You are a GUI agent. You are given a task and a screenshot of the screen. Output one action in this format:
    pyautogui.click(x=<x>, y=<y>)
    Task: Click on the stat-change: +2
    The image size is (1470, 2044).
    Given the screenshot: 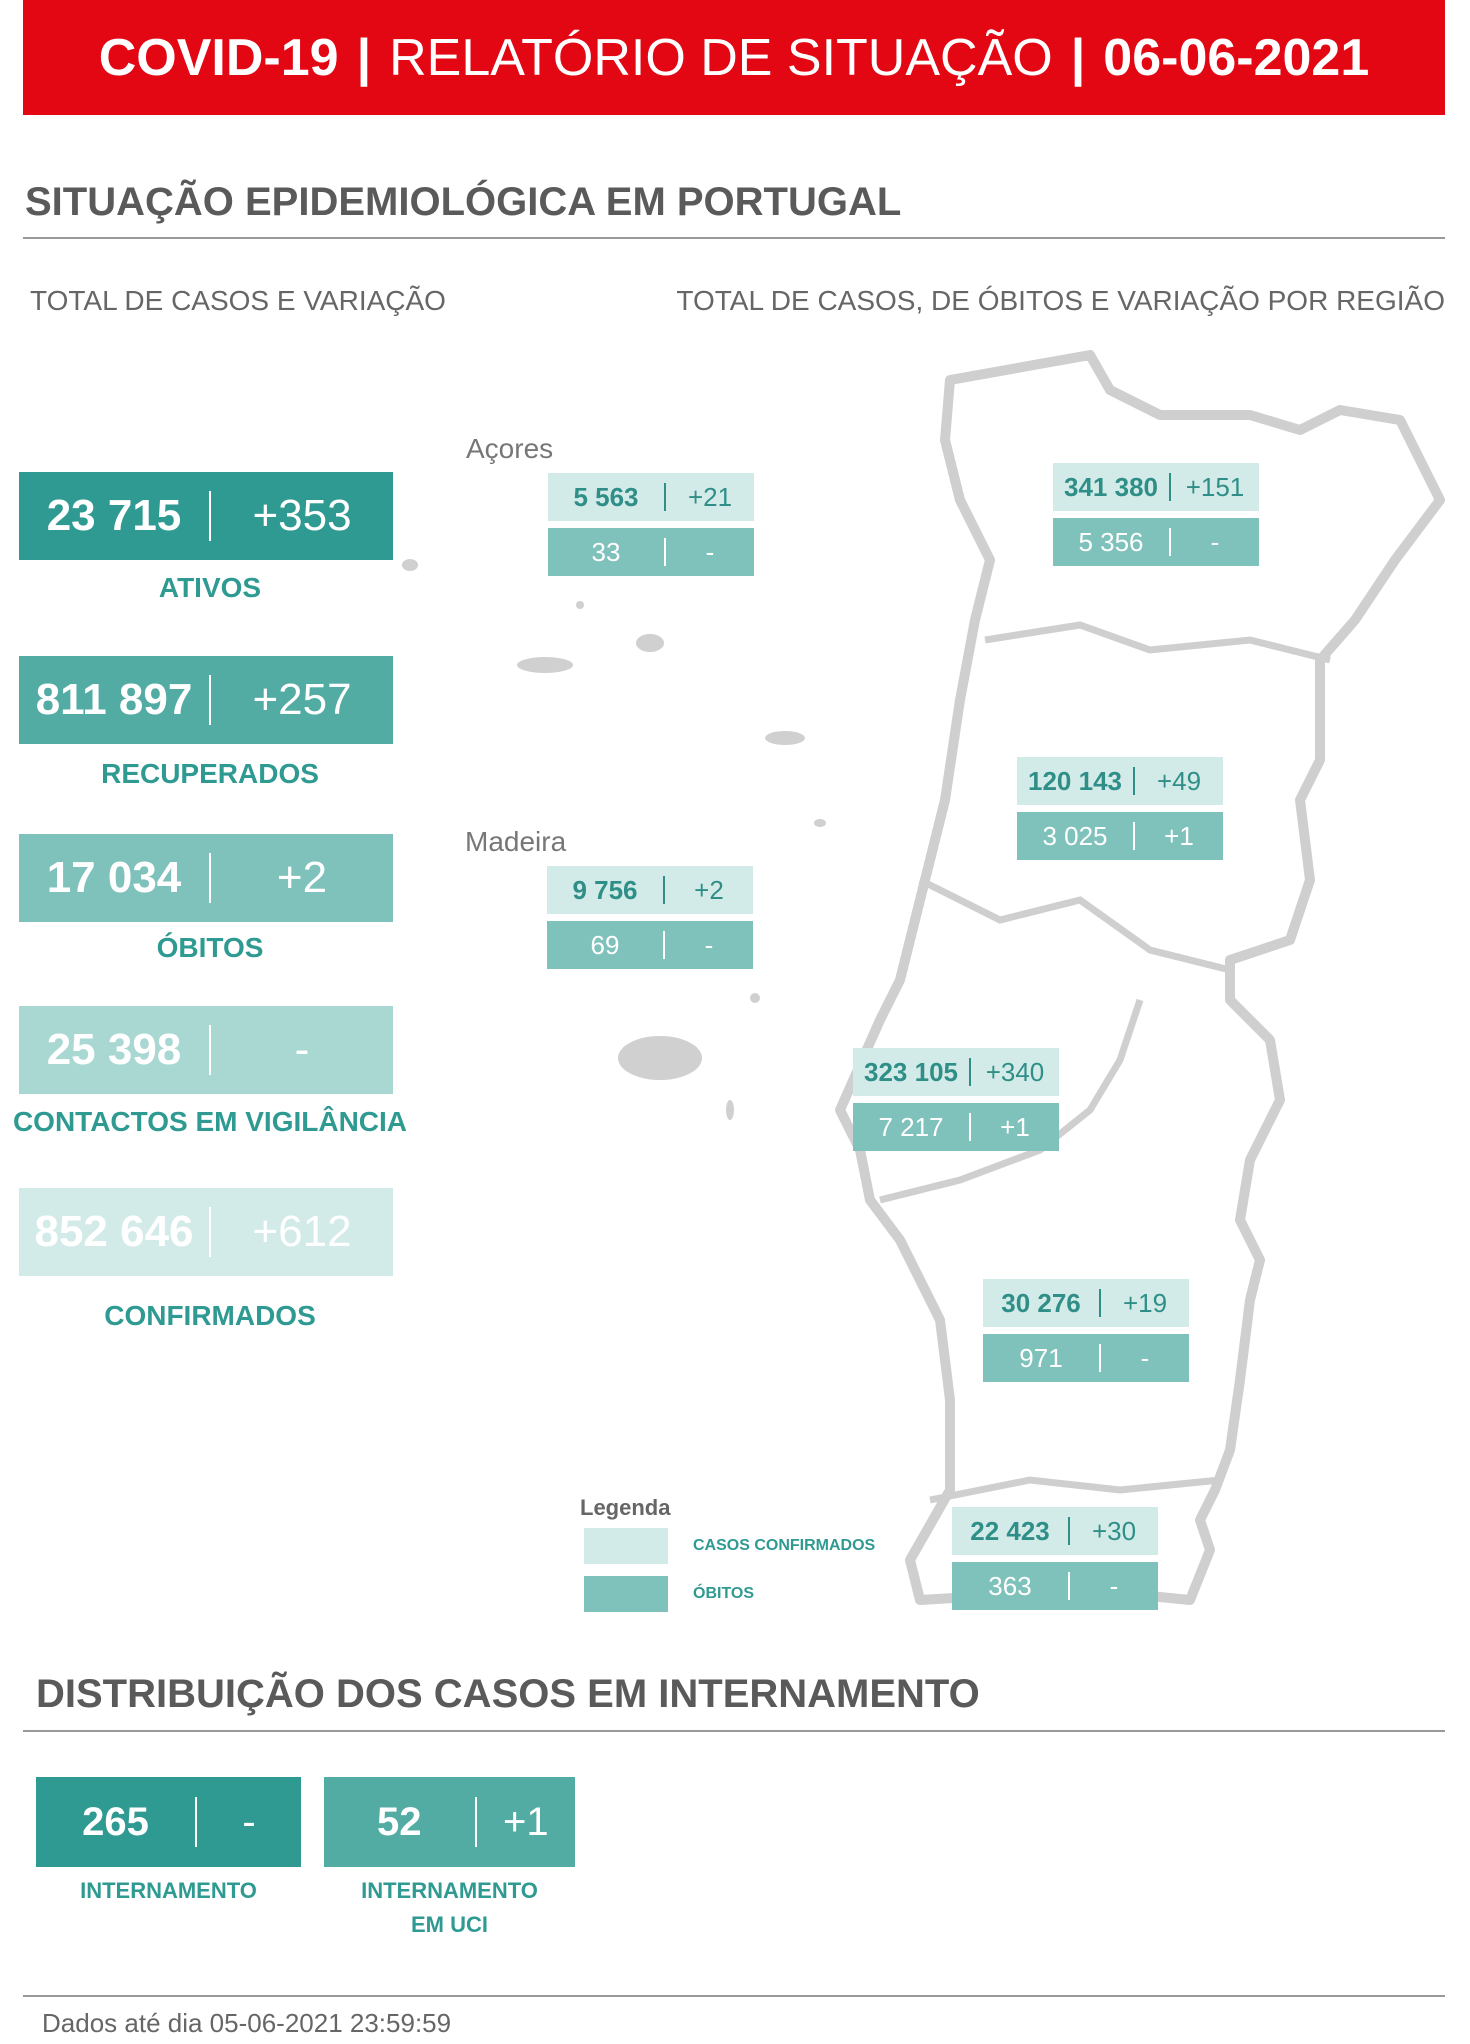 What is the action you would take?
    pyautogui.click(x=302, y=877)
    